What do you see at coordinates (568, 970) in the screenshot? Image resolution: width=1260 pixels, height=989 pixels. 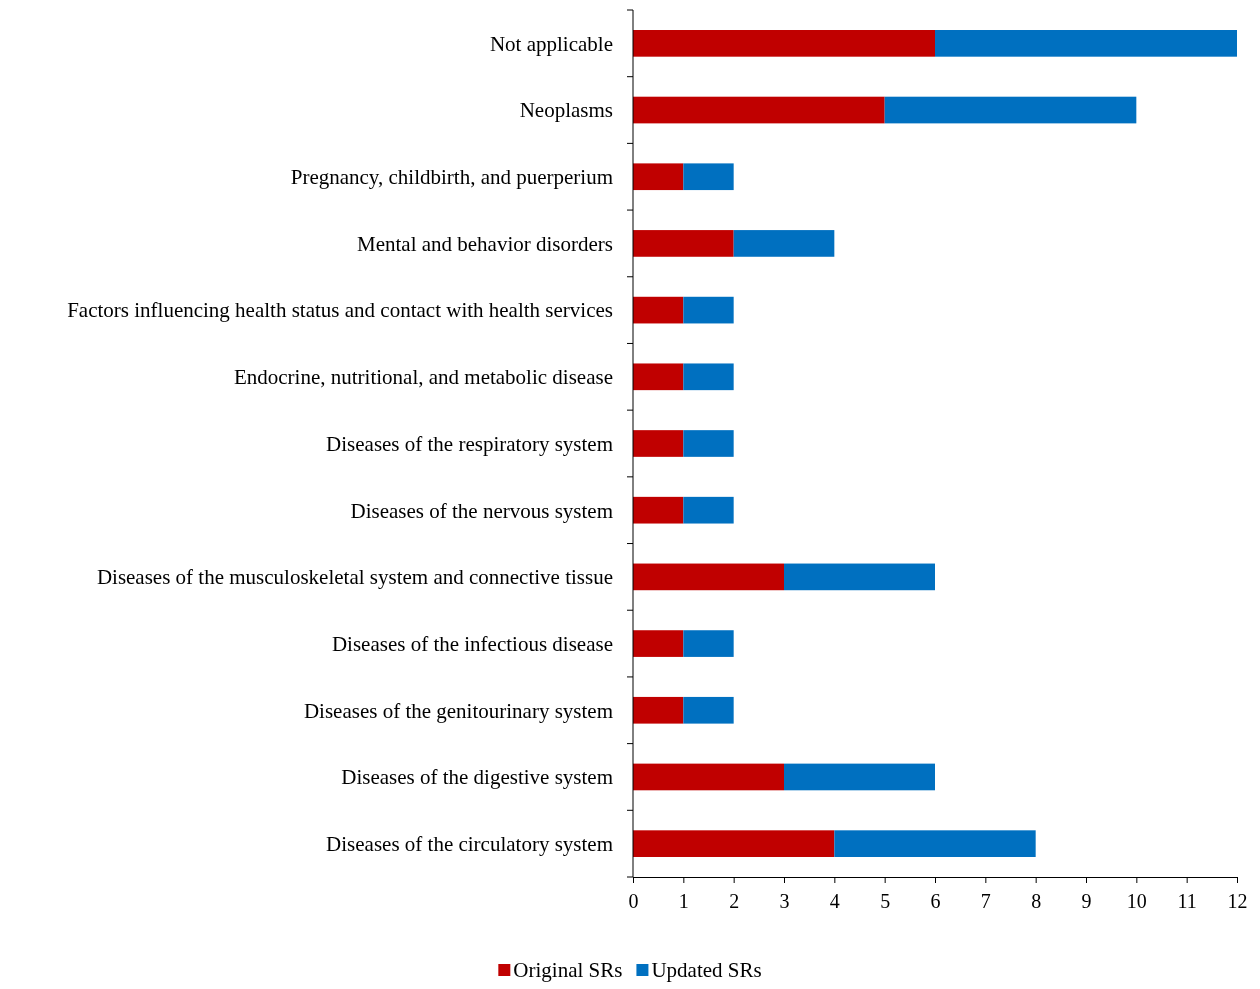 I see `legend-label: Original SRs` at bounding box center [568, 970].